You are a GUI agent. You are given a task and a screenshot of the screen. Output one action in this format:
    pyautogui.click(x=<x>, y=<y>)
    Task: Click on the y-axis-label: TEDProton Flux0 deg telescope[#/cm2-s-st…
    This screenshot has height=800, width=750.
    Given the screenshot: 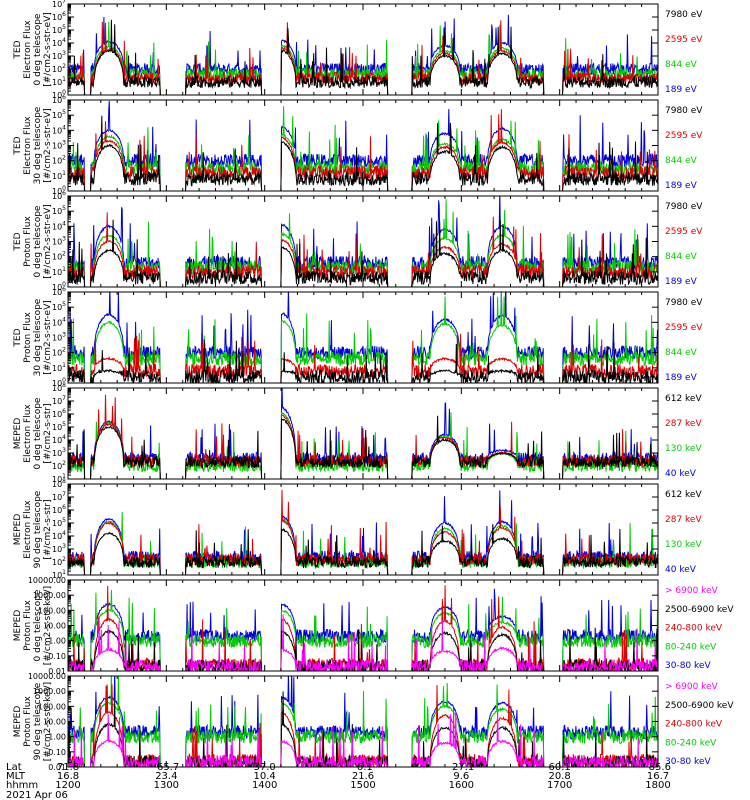 What is the action you would take?
    pyautogui.click(x=33, y=241)
    